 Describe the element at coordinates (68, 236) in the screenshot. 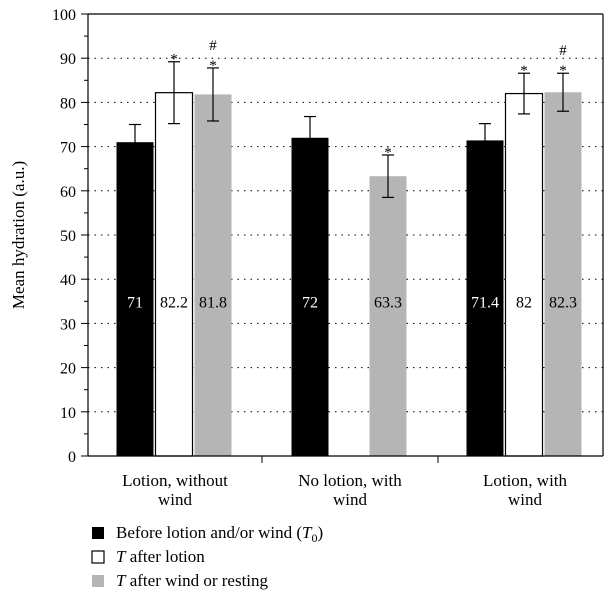

I see `y-tick-label: 50` at that location.